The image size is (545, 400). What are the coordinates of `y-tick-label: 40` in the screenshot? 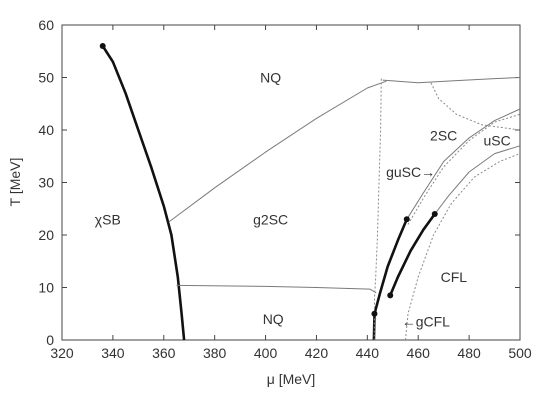 It's located at (46, 130).